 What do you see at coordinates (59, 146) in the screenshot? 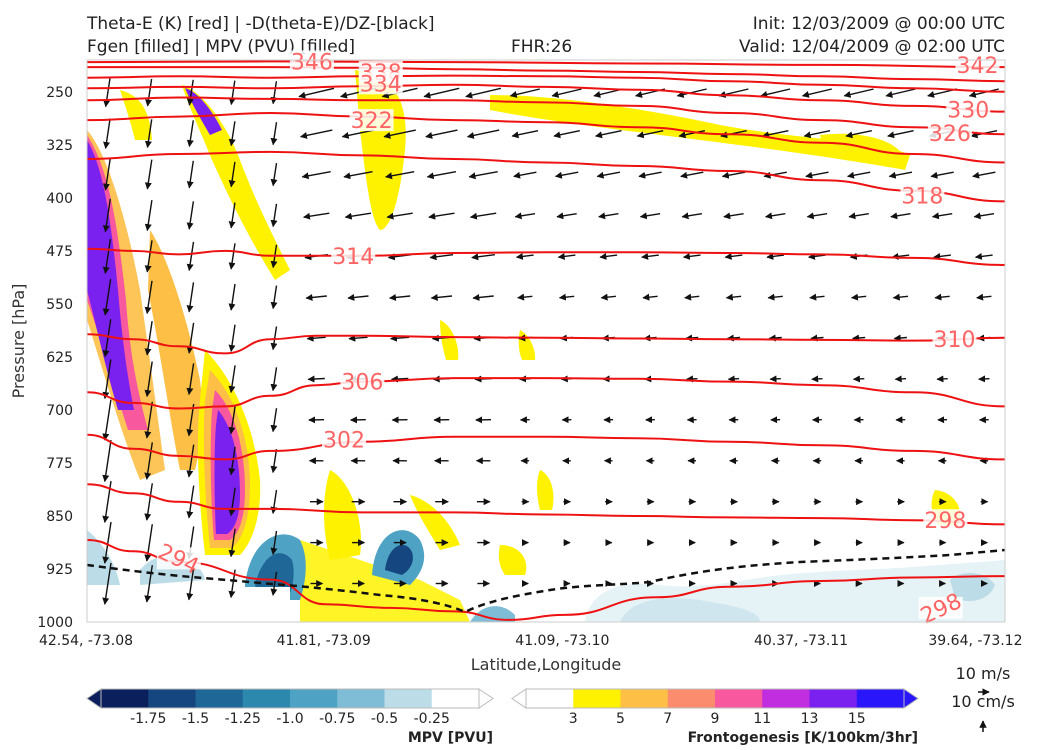
I see `y-tick-label: 325` at bounding box center [59, 146].